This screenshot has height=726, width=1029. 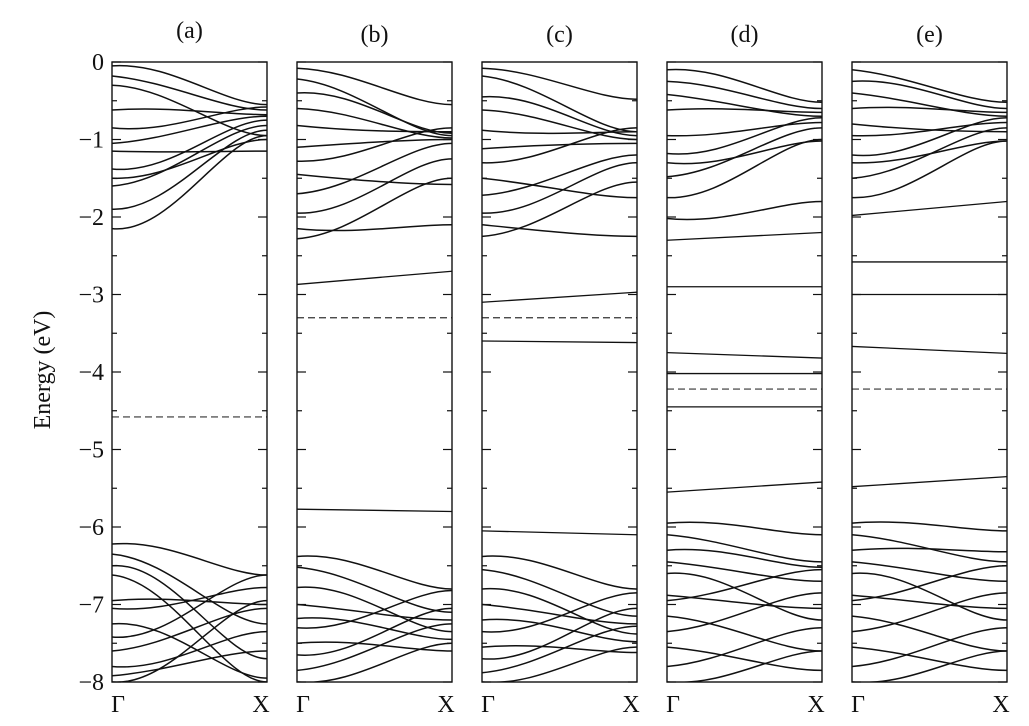 What do you see at coordinates (745, 35) in the screenshot?
I see `panel-label: (d)` at bounding box center [745, 35].